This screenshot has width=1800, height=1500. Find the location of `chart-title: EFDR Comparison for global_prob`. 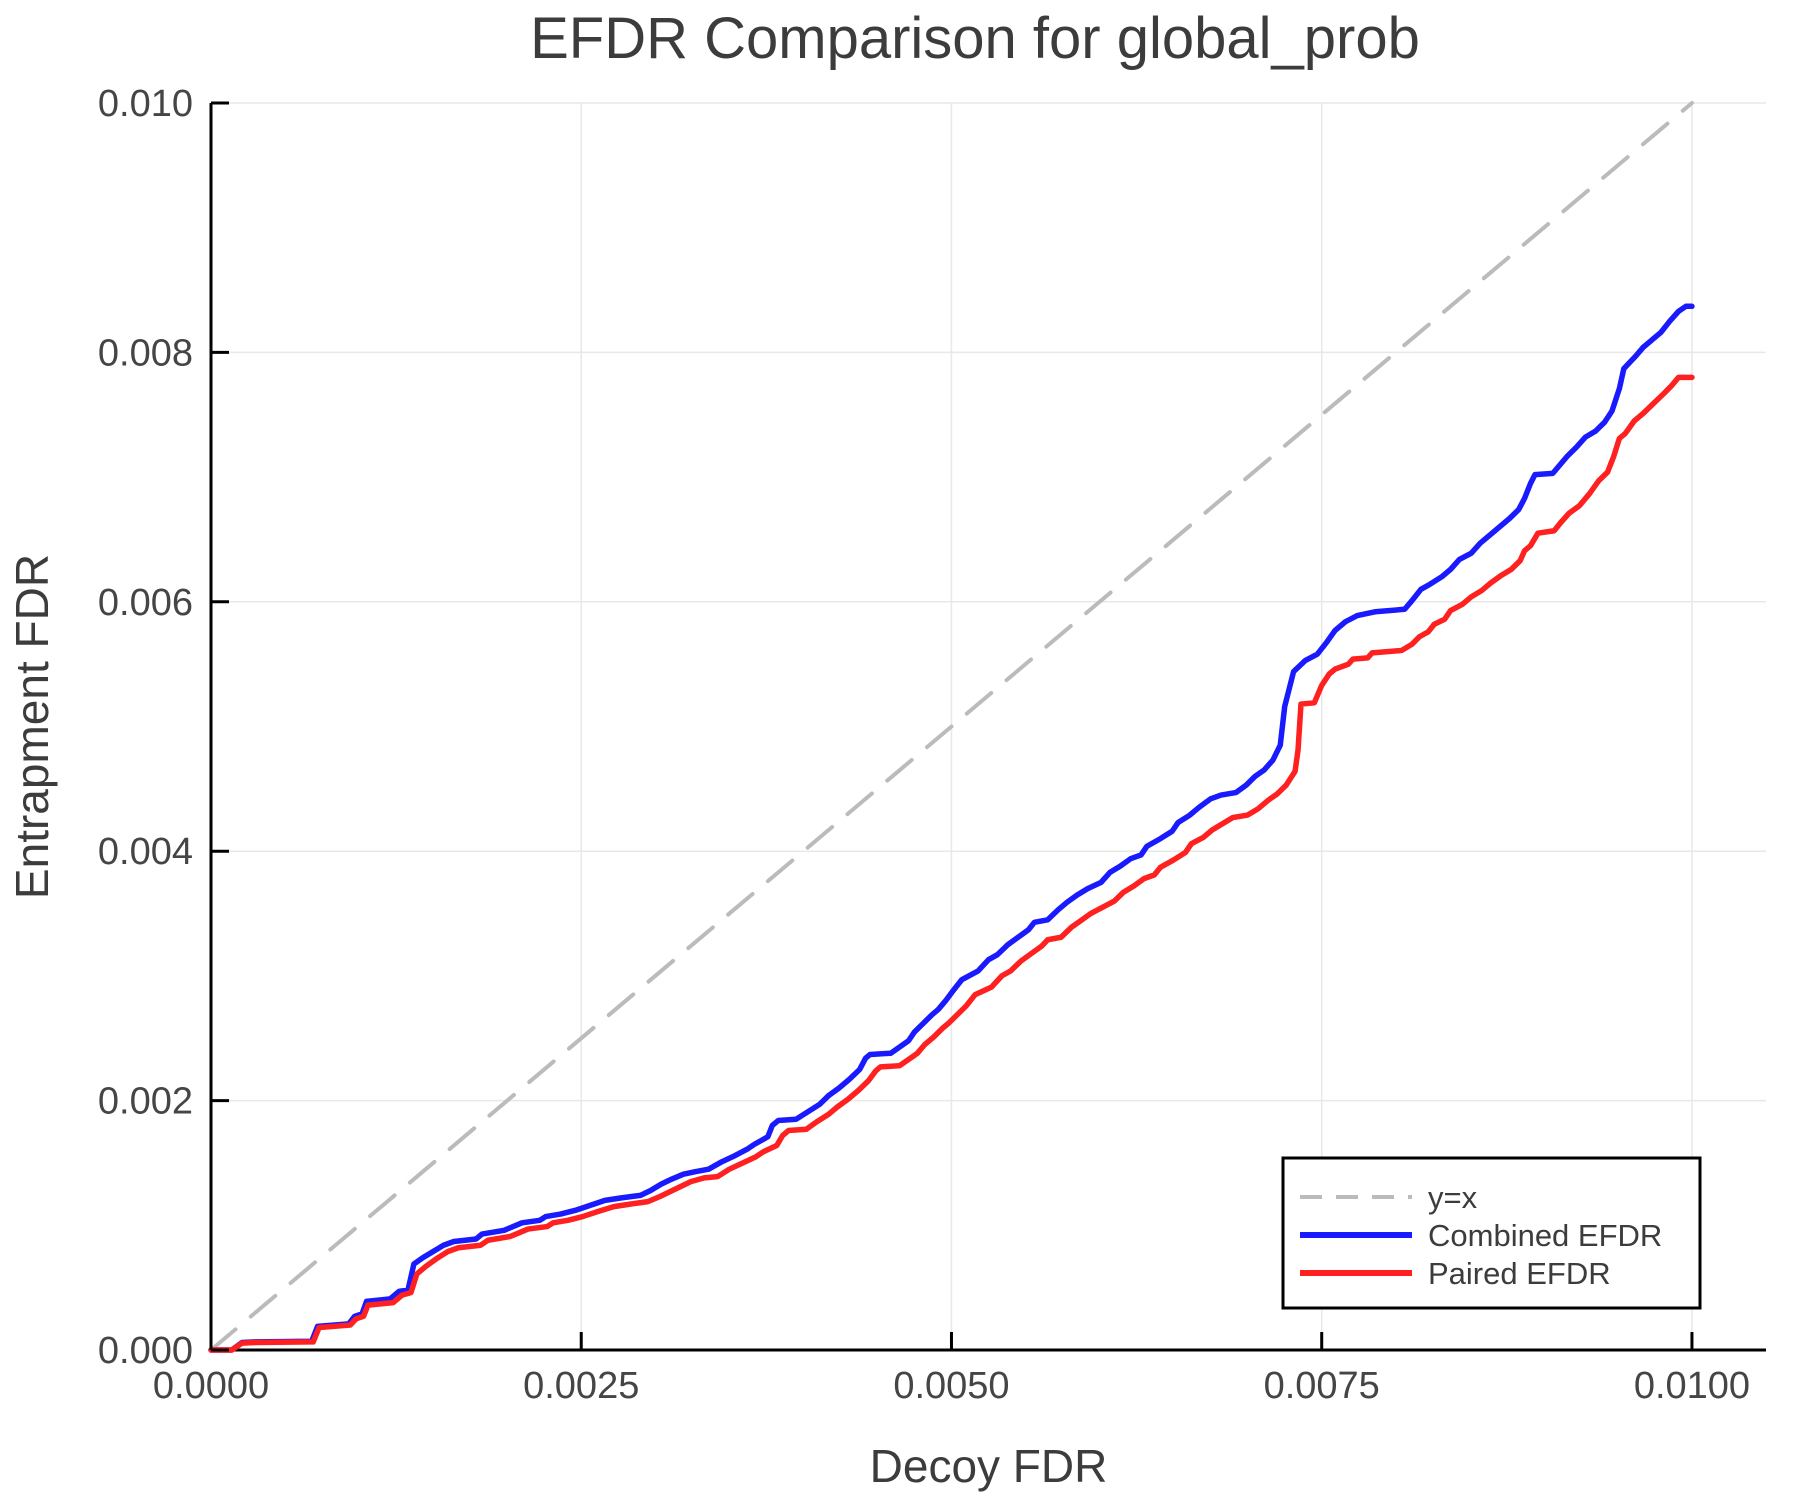

chart-title: EFDR Comparison for global_prob is located at coordinates (975, 38).